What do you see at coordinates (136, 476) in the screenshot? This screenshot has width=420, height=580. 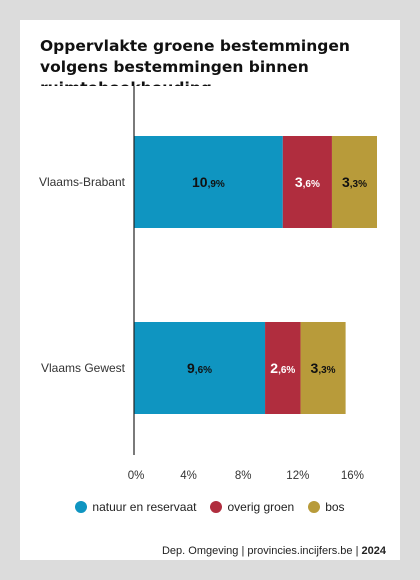 I see `x-tick-label: 0%` at bounding box center [136, 476].